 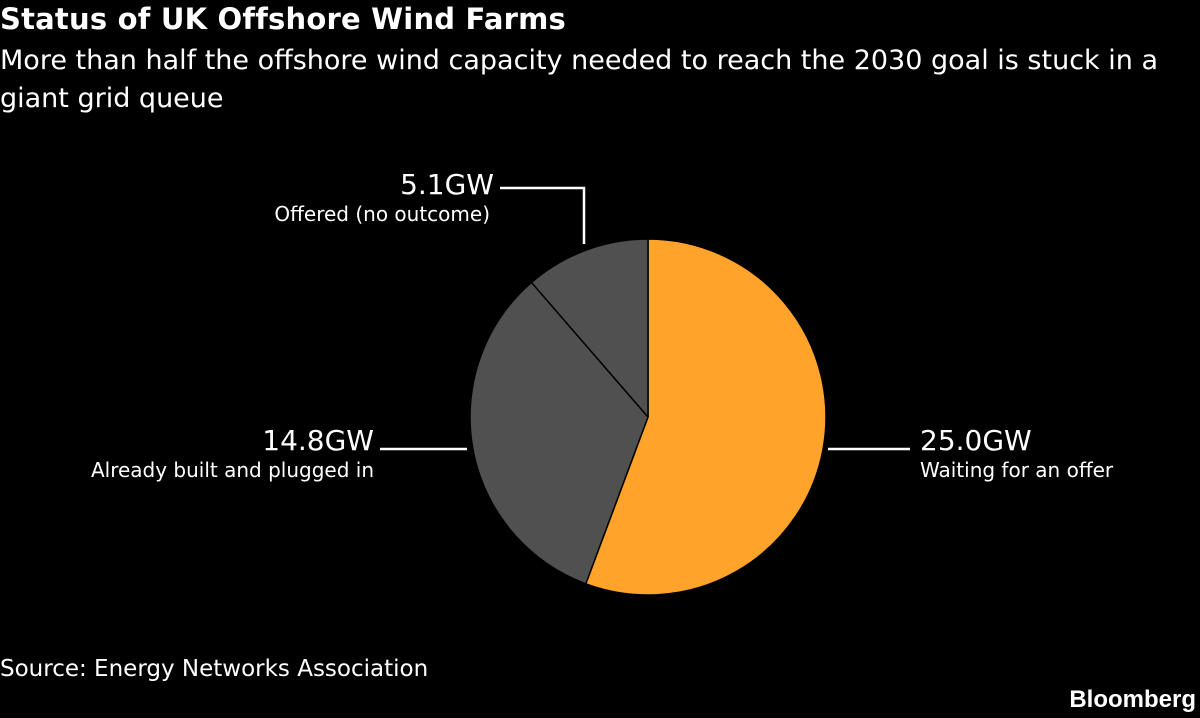 I want to click on value-label-already-built-and-plugged-in: 14.8GW, so click(x=318, y=440).